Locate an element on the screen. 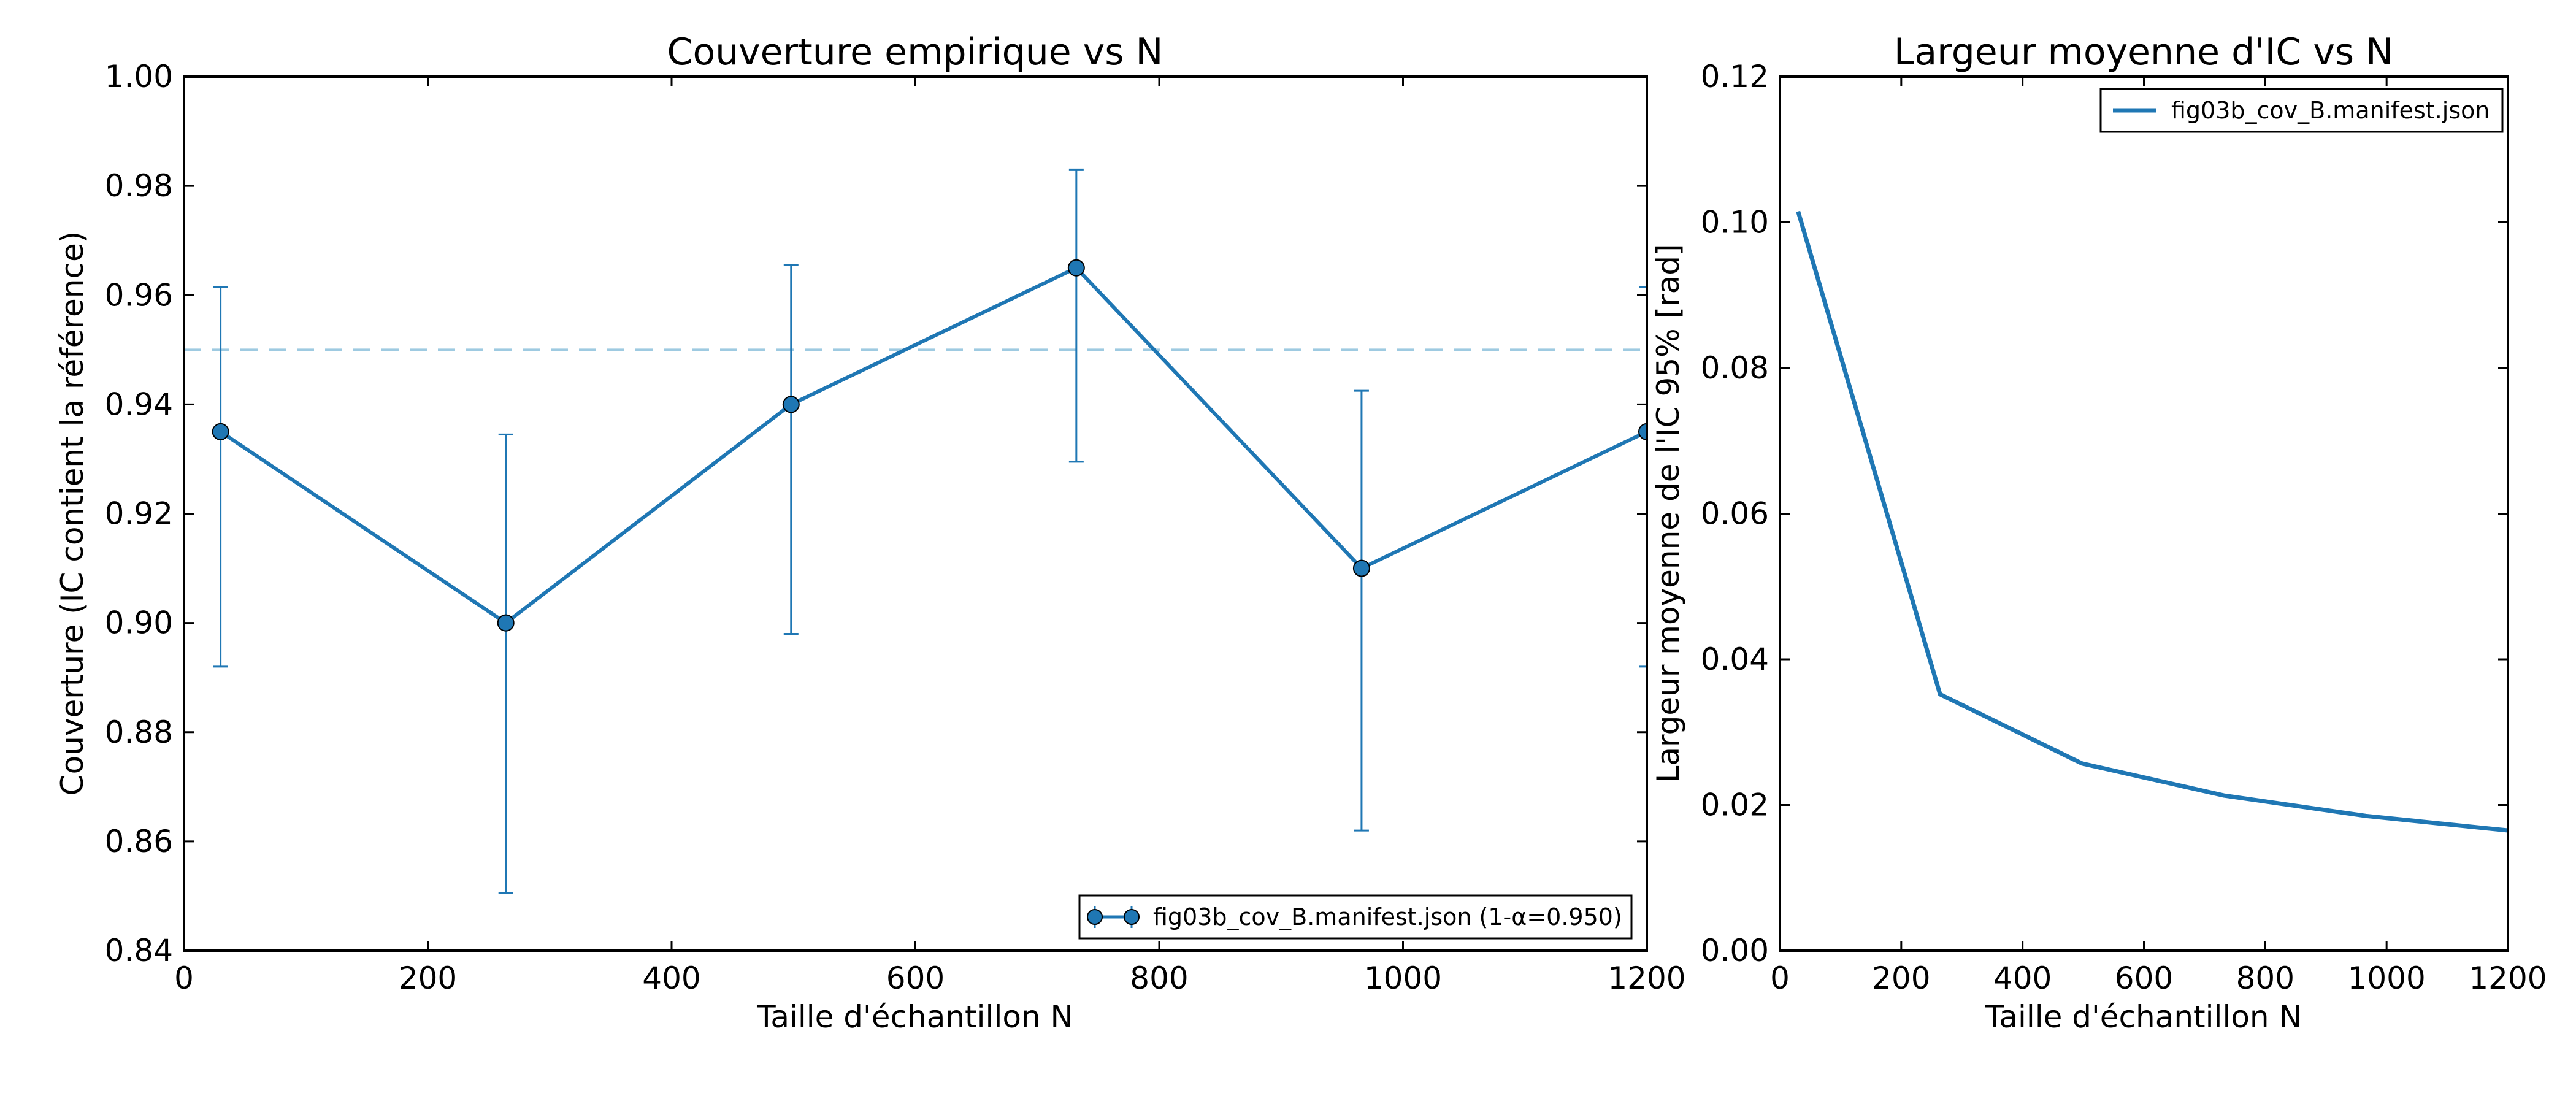 The image size is (2576, 1104). width-y-tick-label: 0.02 is located at coordinates (1735, 805).